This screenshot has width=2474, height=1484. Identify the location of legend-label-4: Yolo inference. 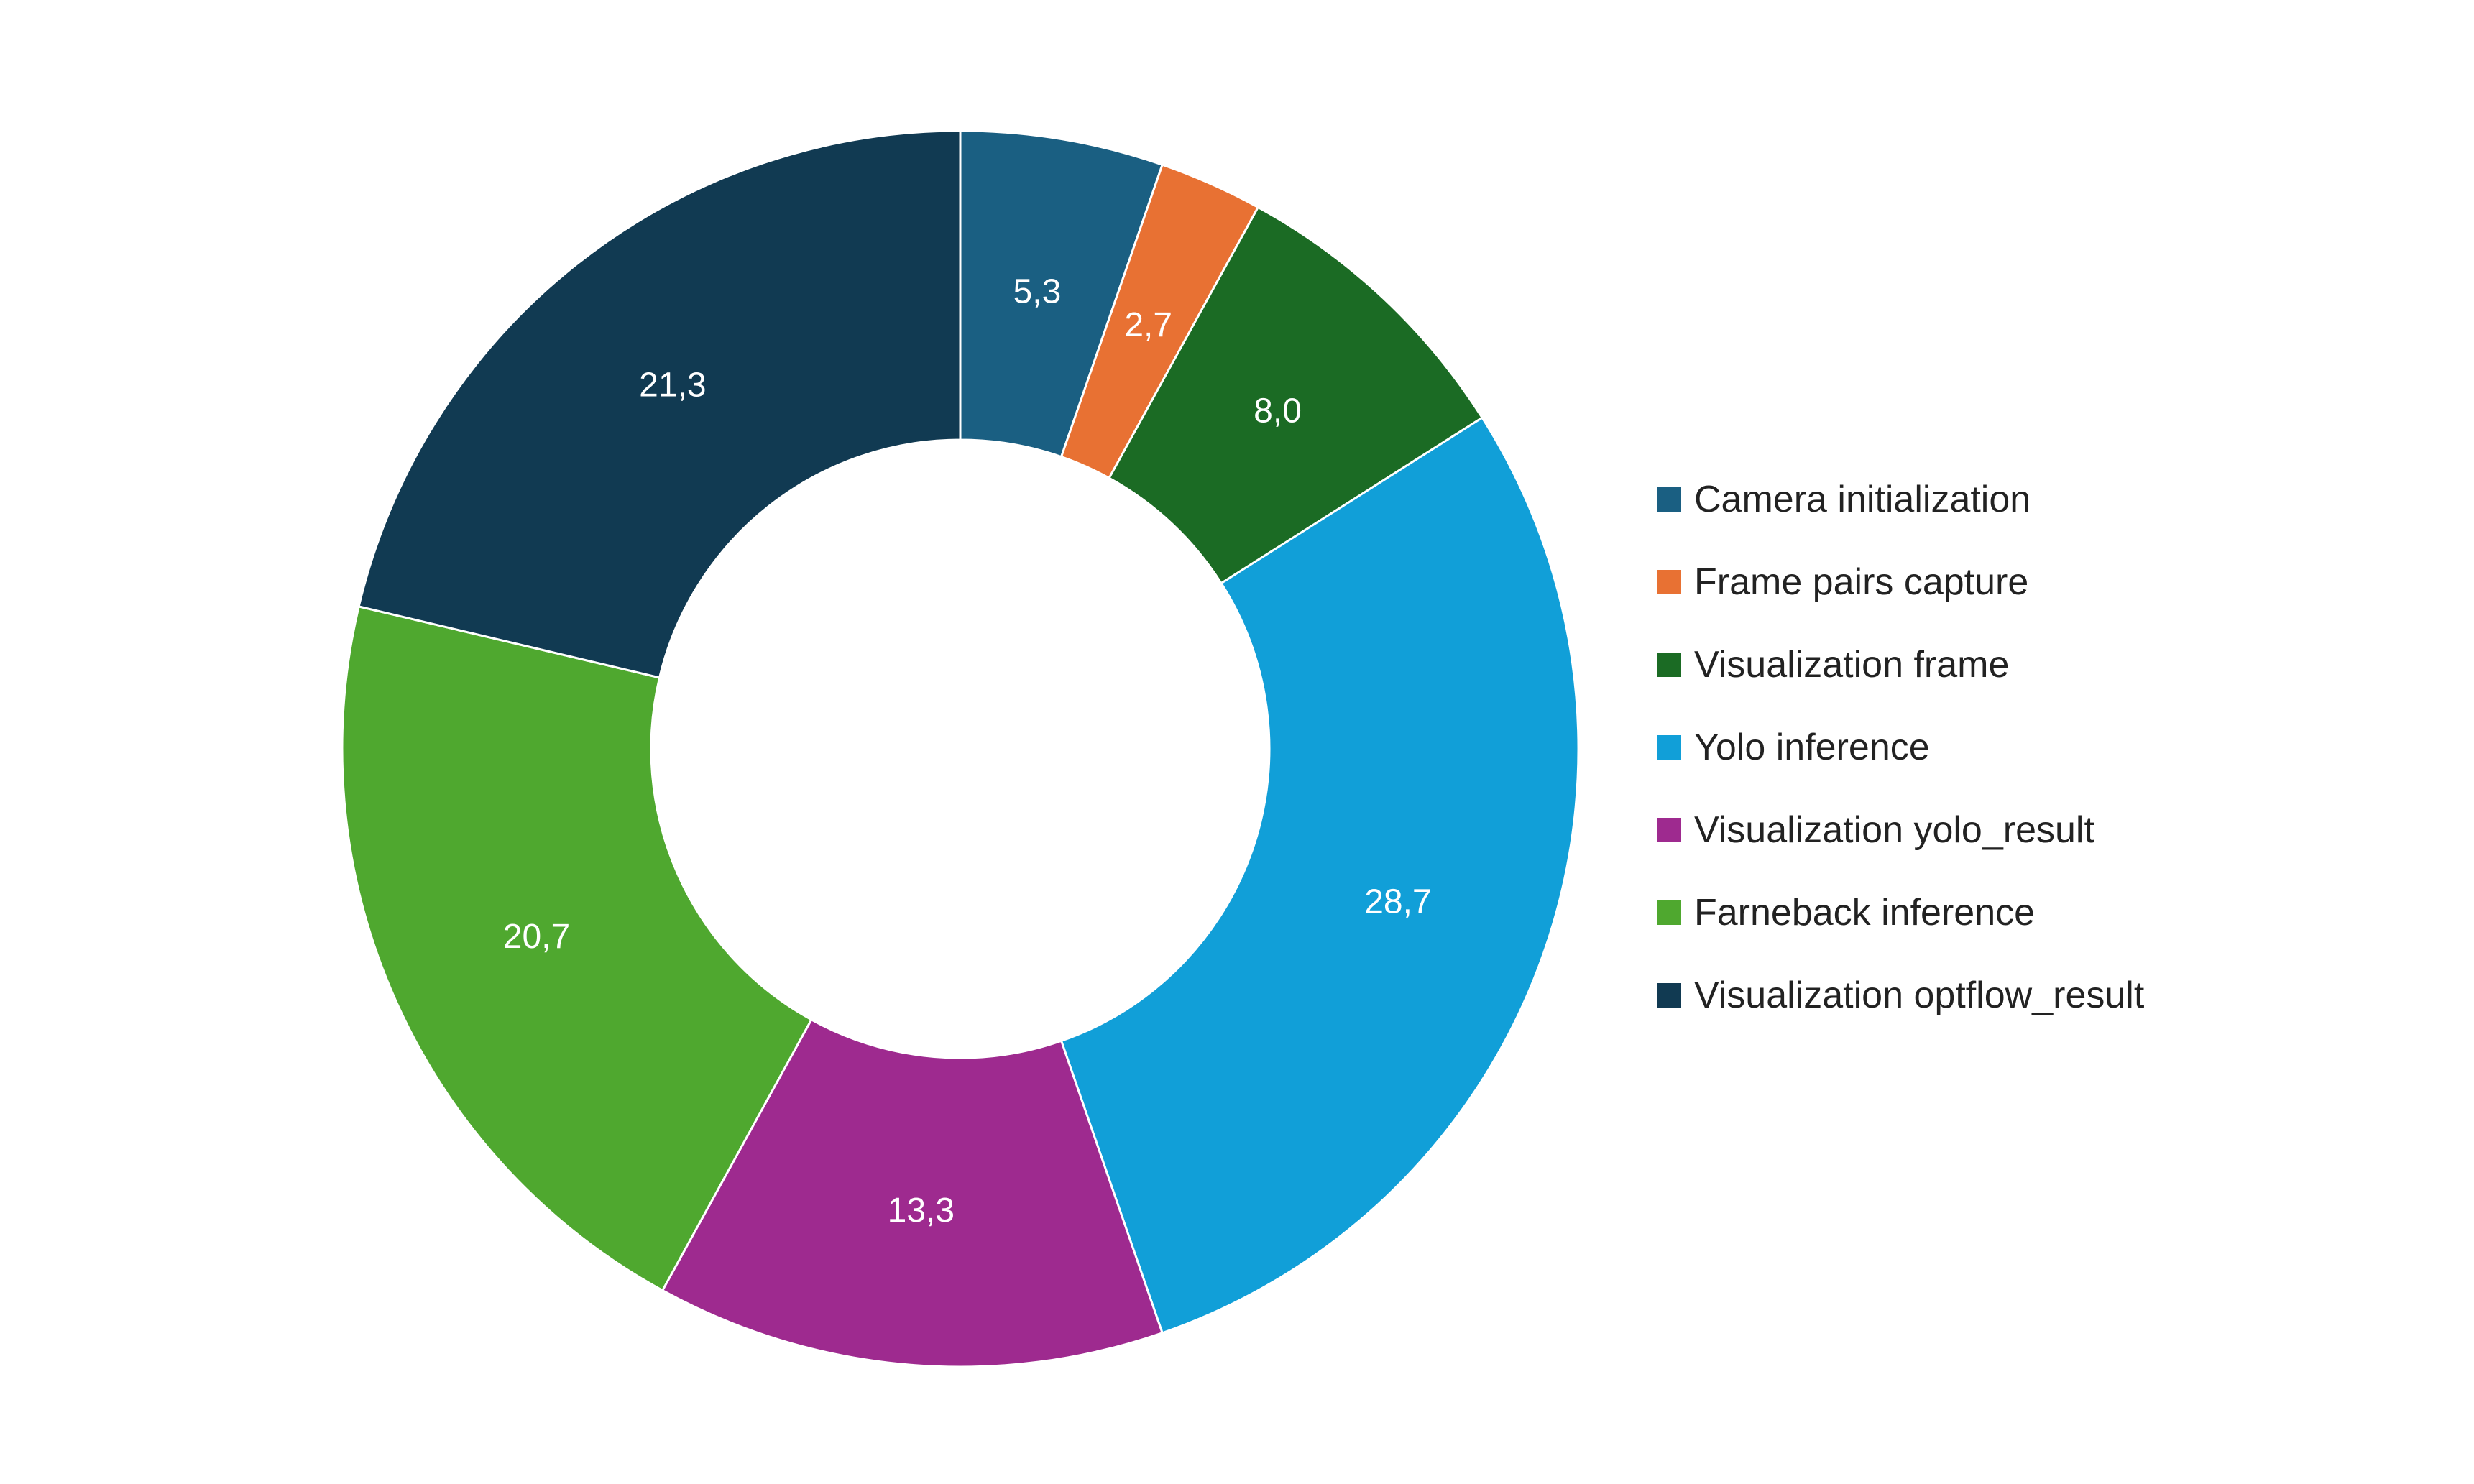
(1812, 747).